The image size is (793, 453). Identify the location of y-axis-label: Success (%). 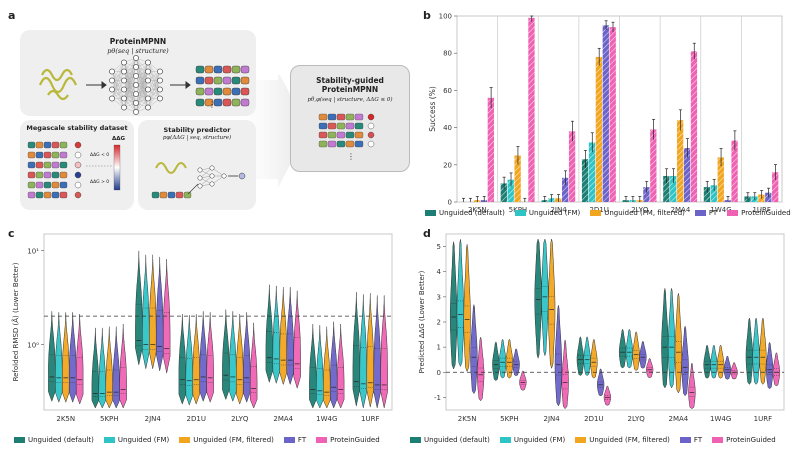
(432, 109).